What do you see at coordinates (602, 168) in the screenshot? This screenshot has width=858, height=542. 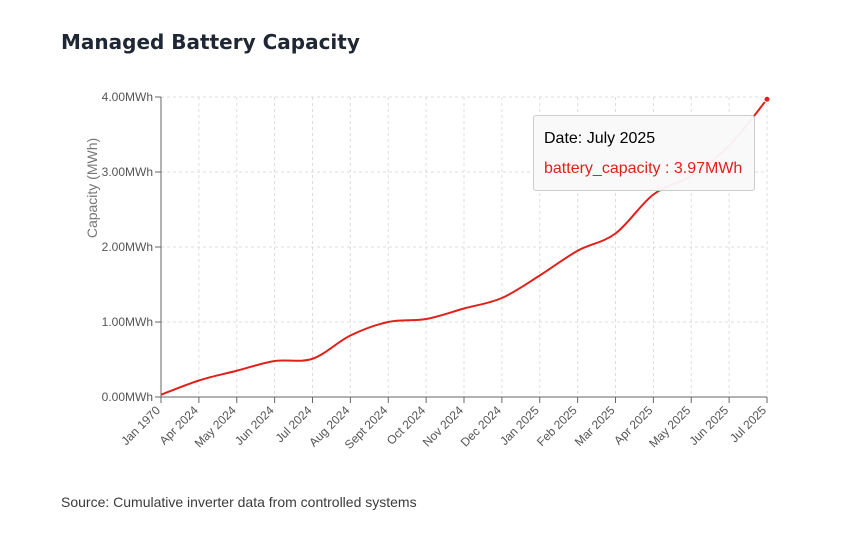 I see `tooltip-series-name: battery_capacity` at bounding box center [602, 168].